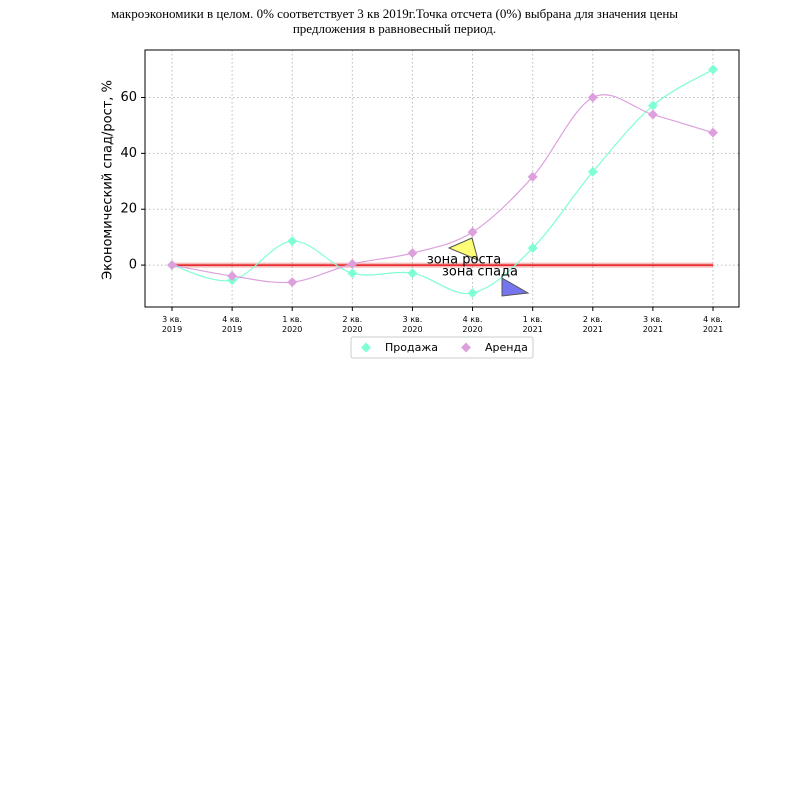 Image resolution: width=789 pixels, height=789 pixels. Describe the element at coordinates (472, 324) in the screenshot. I see `x-tick-label: 4 кв. 2020` at that location.